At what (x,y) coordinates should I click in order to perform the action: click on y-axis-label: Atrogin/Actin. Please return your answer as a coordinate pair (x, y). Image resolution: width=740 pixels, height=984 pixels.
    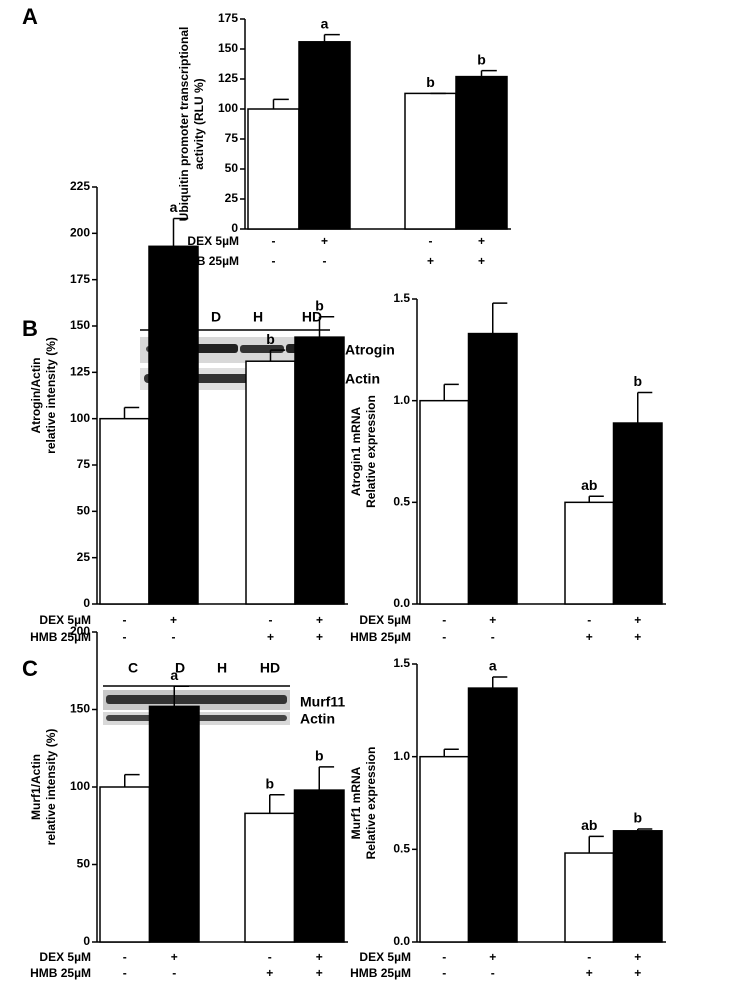
    Looking at the image, I should click on (36, 396).